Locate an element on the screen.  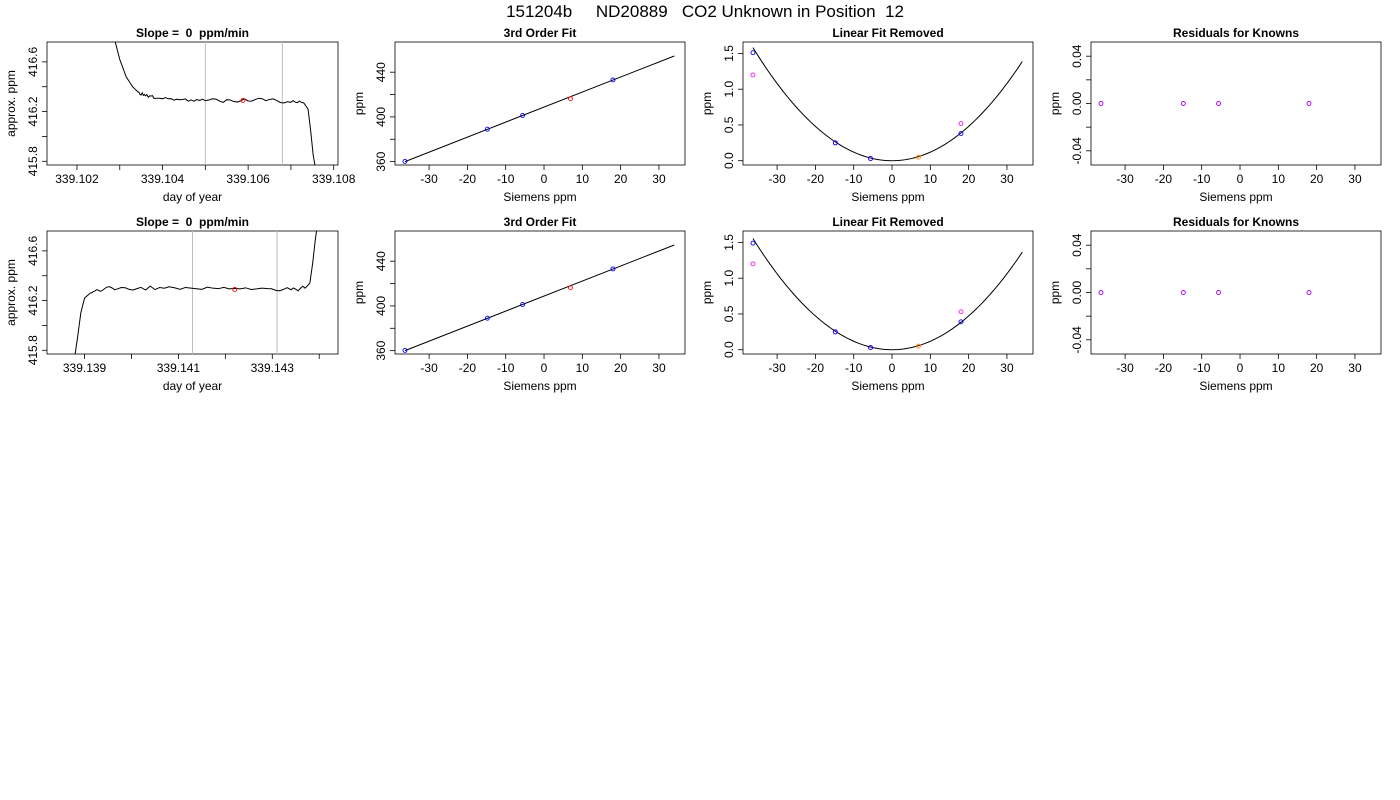
panel-1-xtick-label: 339.108 is located at coordinates (334, 179).